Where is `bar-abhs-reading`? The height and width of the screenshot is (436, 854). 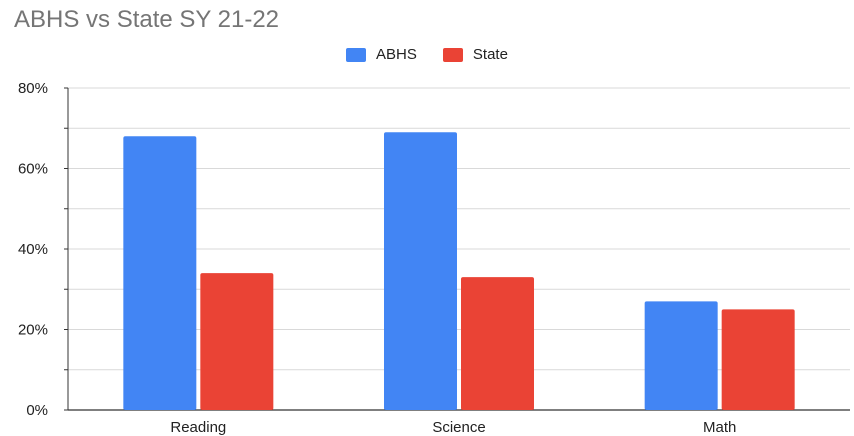
bar-abhs-reading is located at coordinates (160, 273).